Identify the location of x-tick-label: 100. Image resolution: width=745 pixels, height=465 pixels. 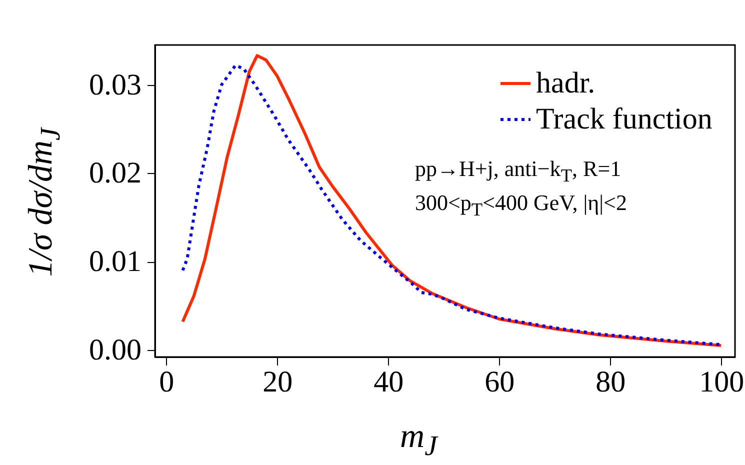
(721, 382).